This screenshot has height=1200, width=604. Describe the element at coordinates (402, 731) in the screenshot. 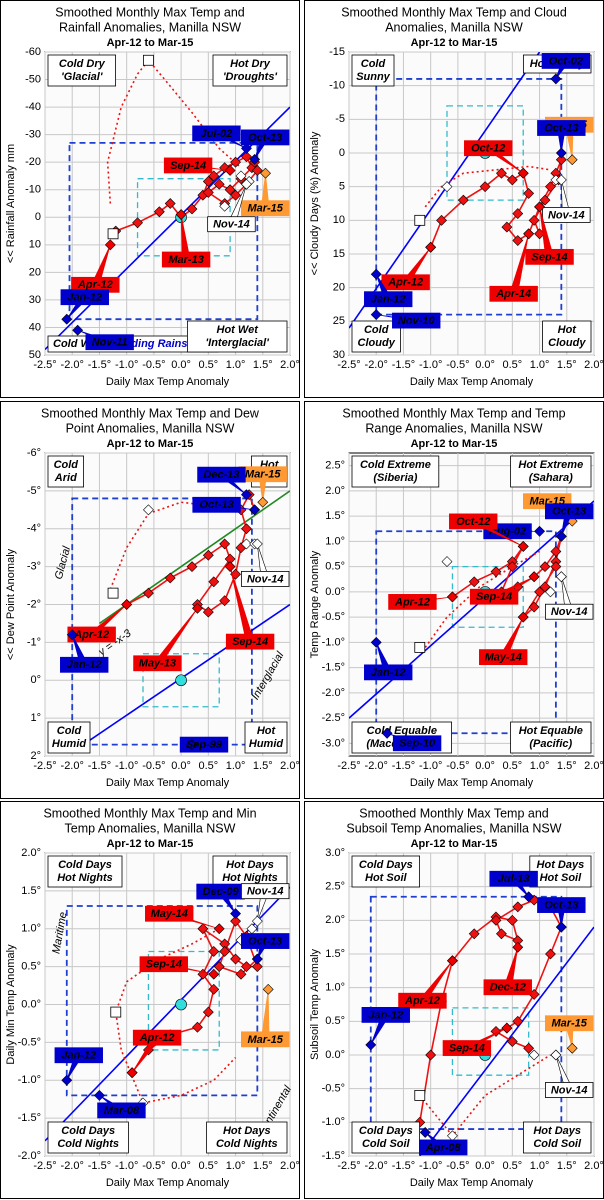

I see `corner-label: Cold Equable` at that location.